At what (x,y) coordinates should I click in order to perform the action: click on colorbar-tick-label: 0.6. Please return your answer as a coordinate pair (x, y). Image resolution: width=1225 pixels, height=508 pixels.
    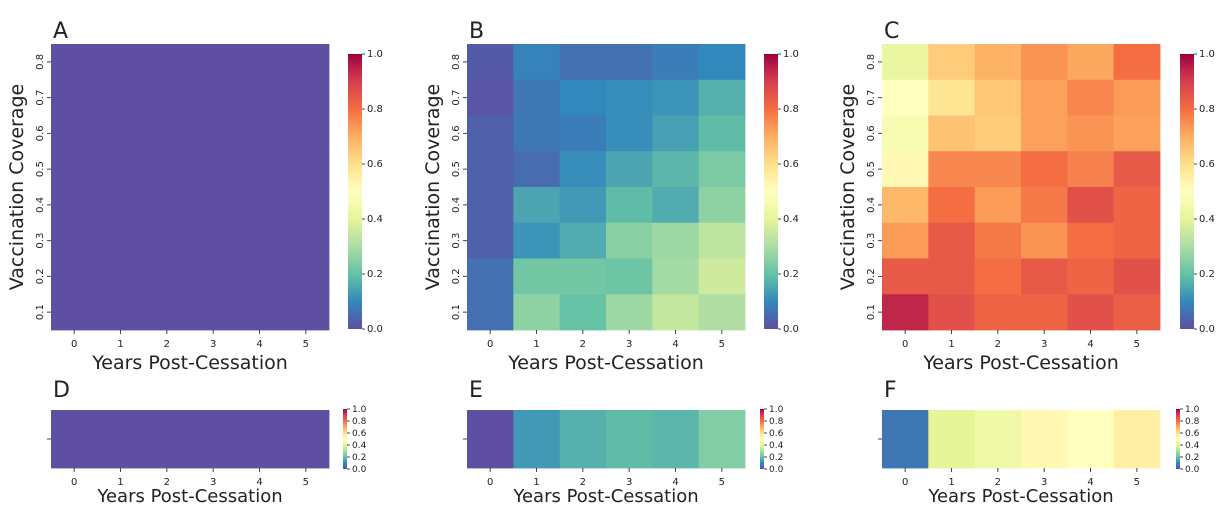
    Looking at the image, I should click on (1207, 164).